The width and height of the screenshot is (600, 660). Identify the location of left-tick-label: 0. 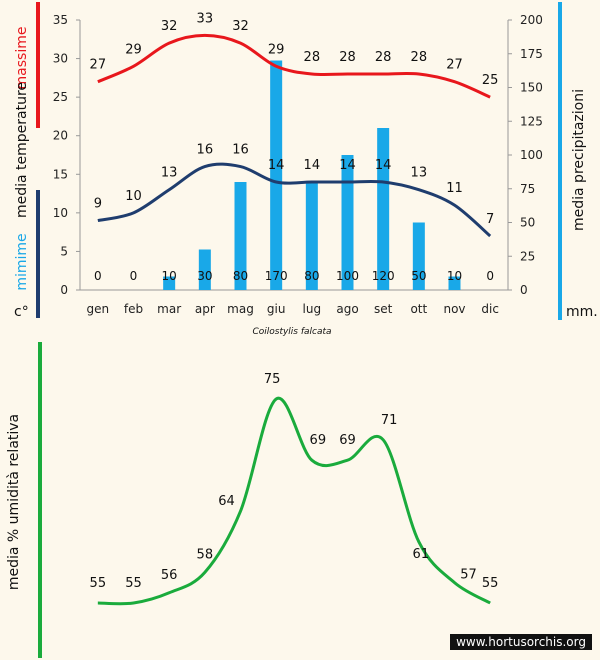
(64, 290).